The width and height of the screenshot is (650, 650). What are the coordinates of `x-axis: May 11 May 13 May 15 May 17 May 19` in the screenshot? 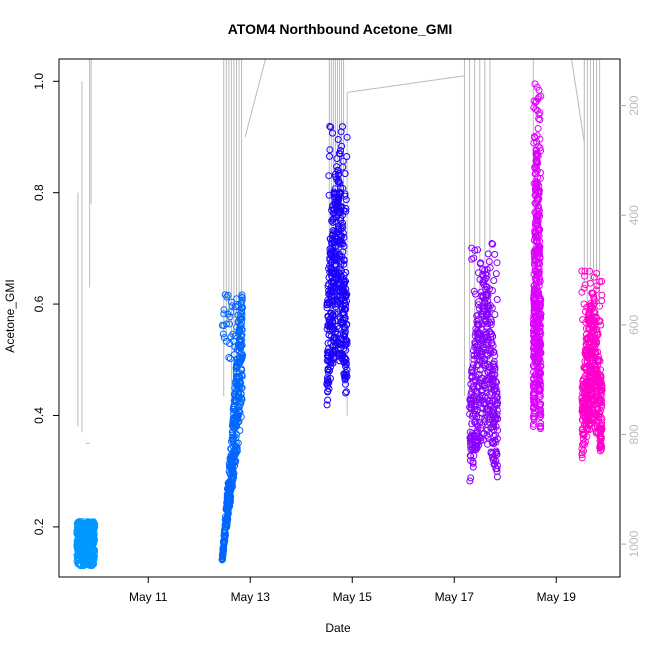 It's located at (352, 590).